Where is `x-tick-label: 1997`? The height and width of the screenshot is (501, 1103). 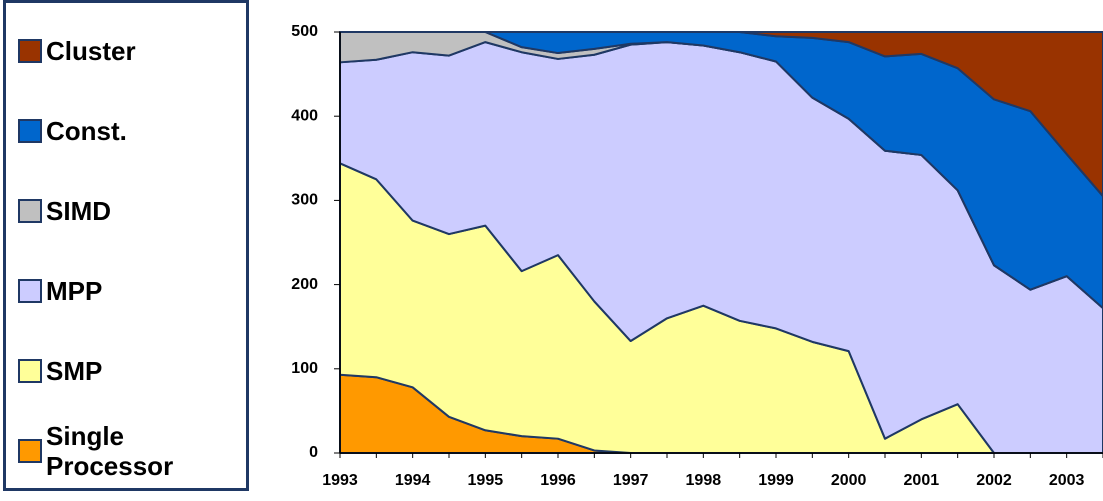 x-tick-label: 1997 is located at coordinates (631, 480).